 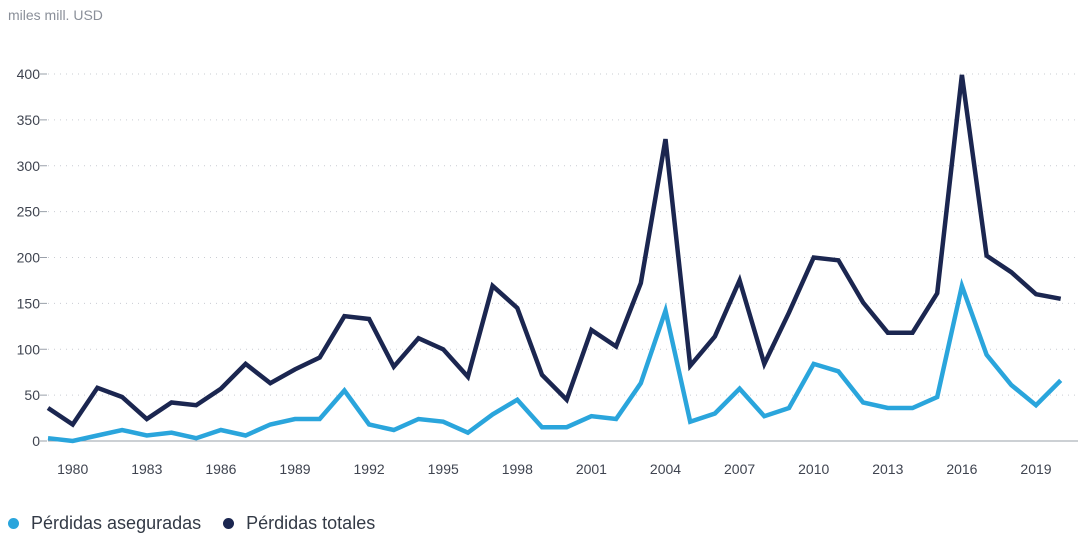 I want to click on y-axis-ticks: 0 50 100 150 200 250 300 350 400, so click(x=32, y=257).